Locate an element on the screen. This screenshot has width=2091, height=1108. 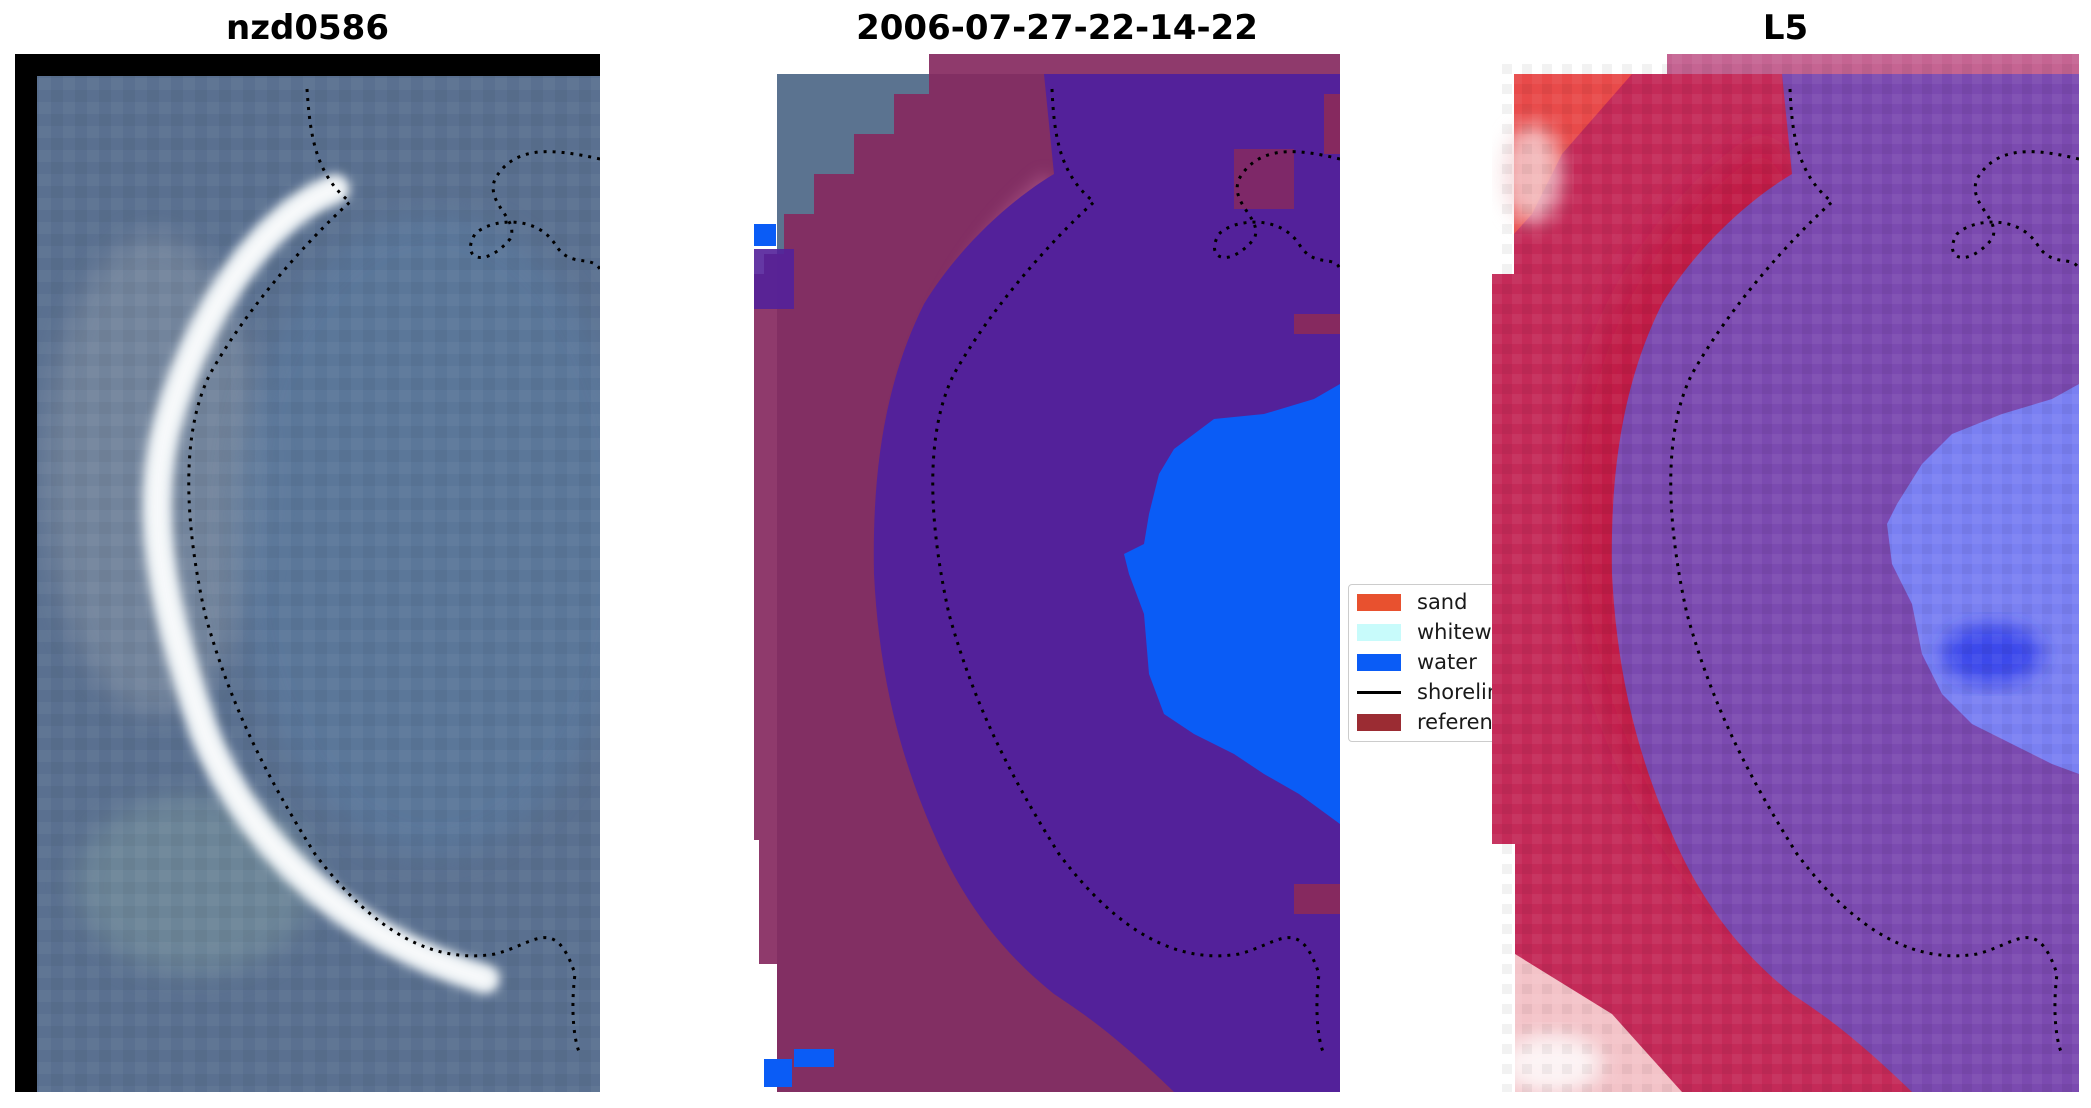
legend-item-shoreline: shoreline is located at coordinates (1435, 692).